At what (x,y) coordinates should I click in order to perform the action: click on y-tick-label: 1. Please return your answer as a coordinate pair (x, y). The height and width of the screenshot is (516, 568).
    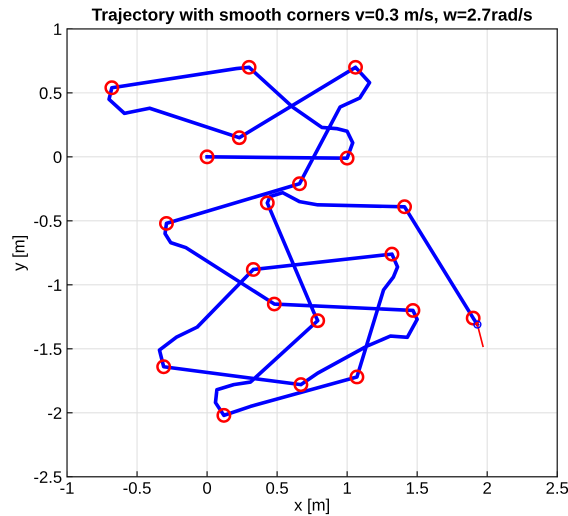
    Looking at the image, I should click on (58, 29).